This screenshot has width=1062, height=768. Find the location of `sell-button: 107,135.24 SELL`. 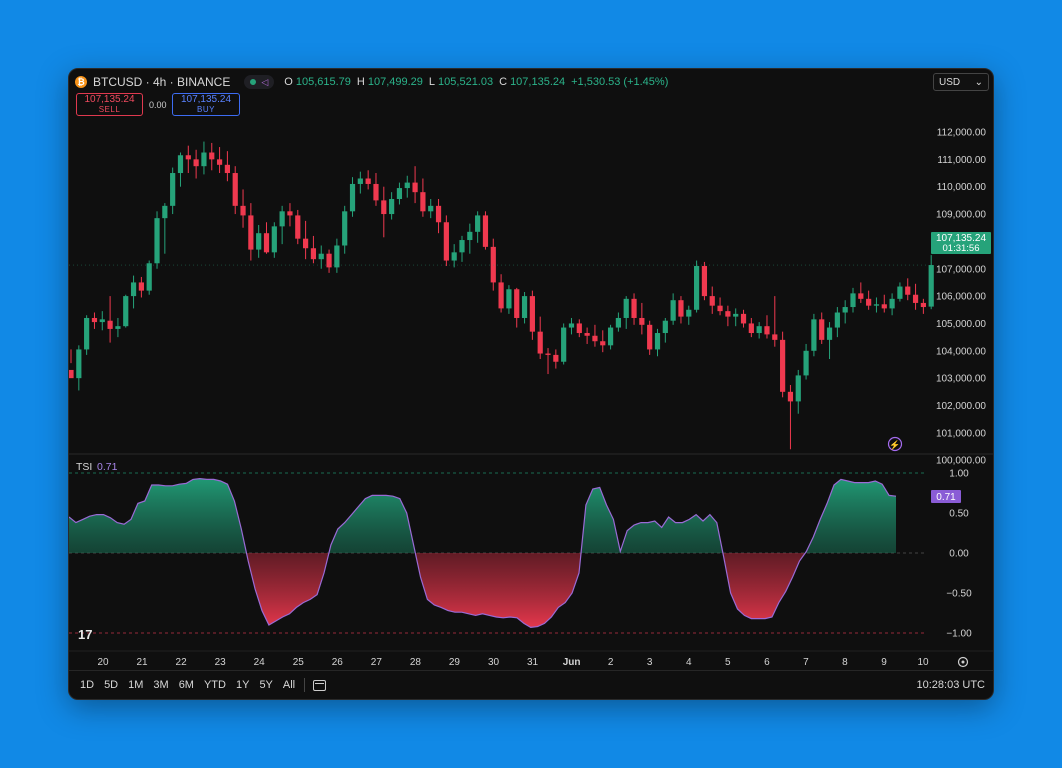

sell-button: 107,135.24 SELL is located at coordinates (109, 104).